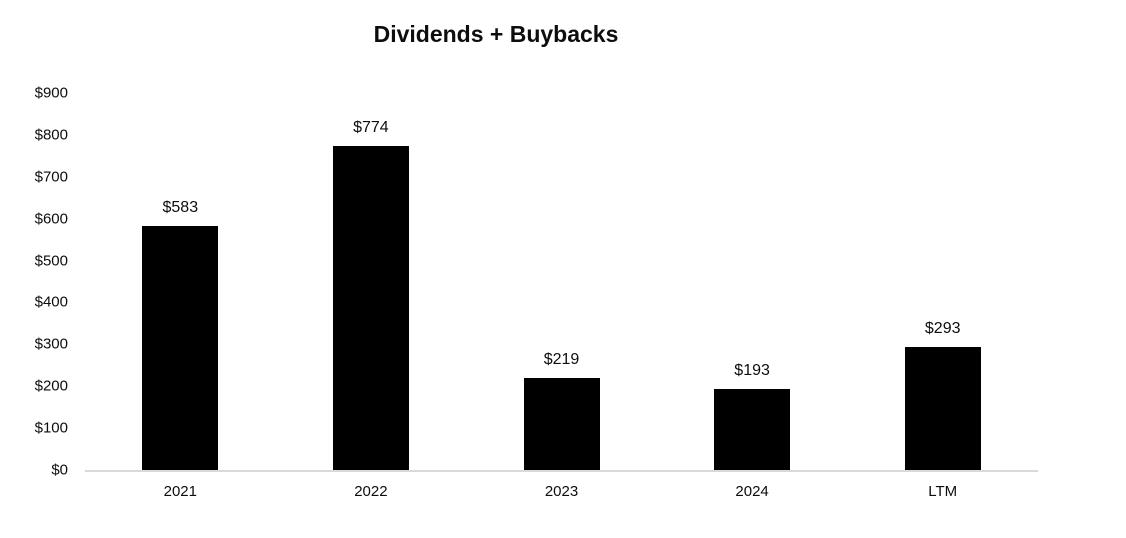  Describe the element at coordinates (51, 386) in the screenshot. I see `y-tick-label: $200` at that location.